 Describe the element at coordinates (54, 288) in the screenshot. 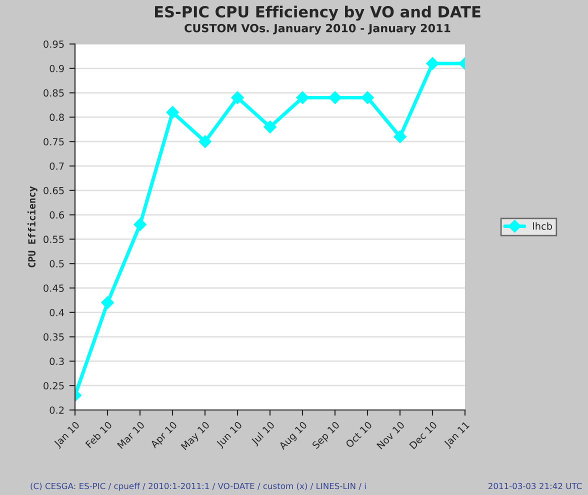

I see `y-tick-label: 0.45` at that location.